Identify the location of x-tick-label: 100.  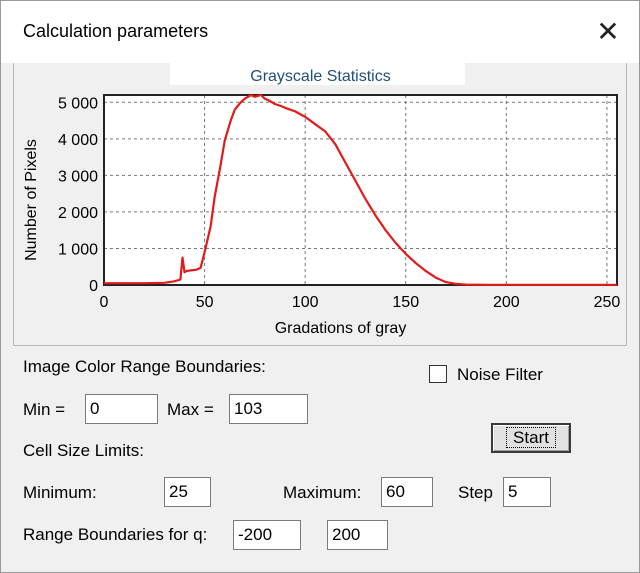
(305, 302).